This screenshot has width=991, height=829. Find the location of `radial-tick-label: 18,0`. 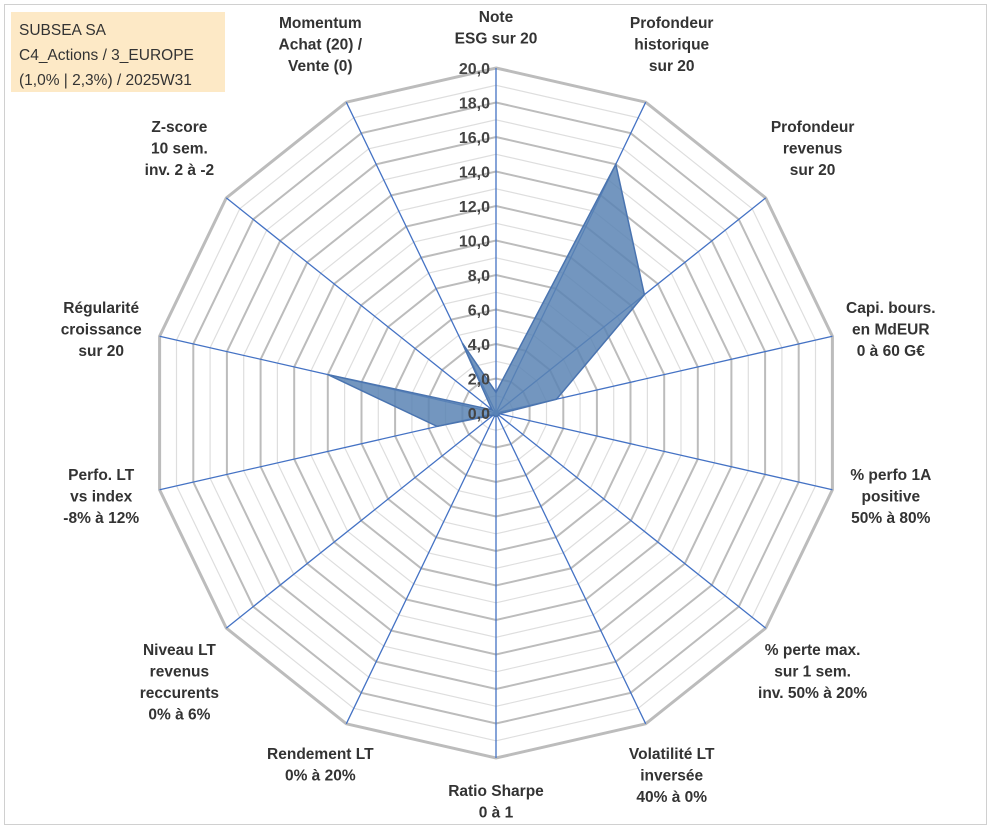

radial-tick-label: 18,0 is located at coordinates (474, 104).